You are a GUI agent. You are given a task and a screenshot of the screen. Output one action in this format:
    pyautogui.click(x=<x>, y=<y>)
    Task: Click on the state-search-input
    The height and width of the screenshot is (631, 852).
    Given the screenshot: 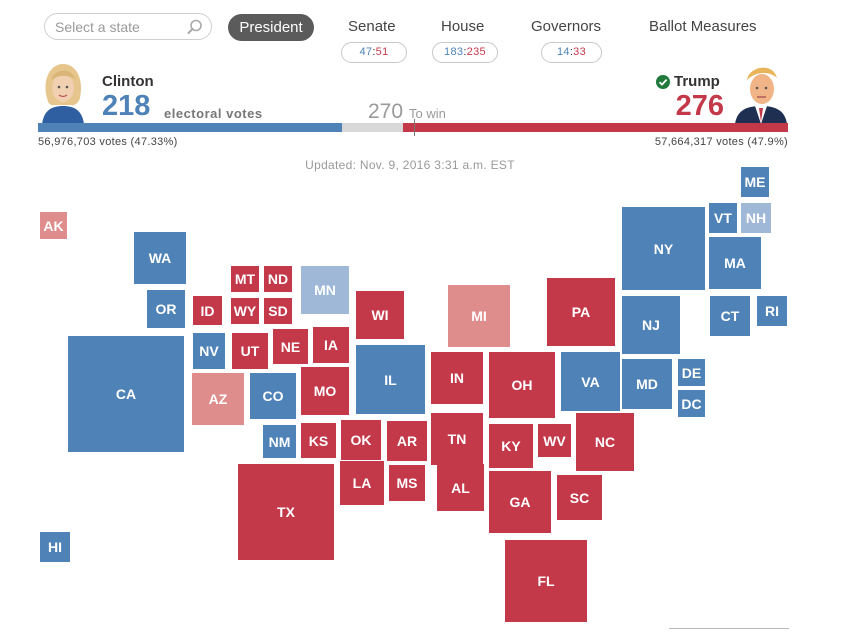 What is the action you would take?
    pyautogui.click(x=120, y=27)
    